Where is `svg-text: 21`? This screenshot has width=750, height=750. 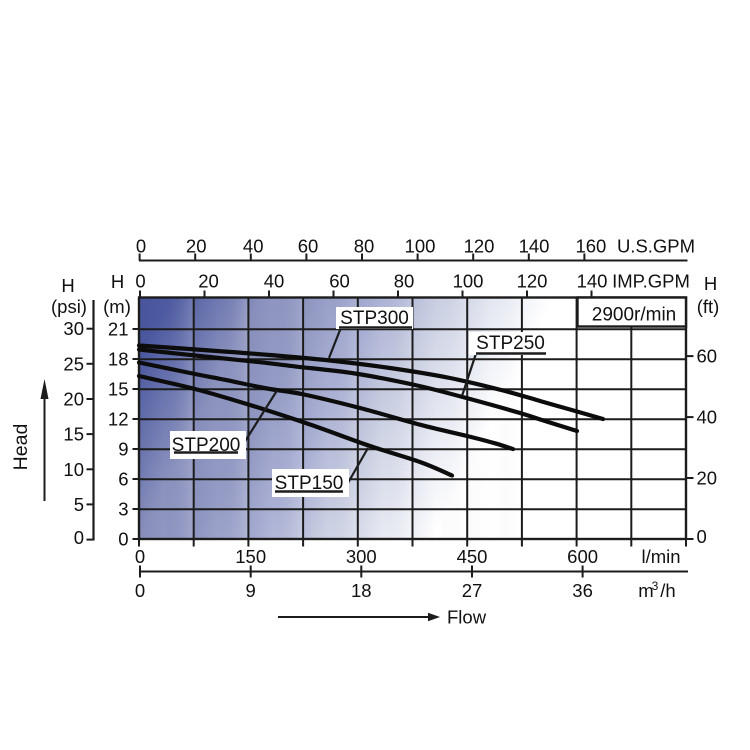 svg-text: 21 is located at coordinates (118, 329).